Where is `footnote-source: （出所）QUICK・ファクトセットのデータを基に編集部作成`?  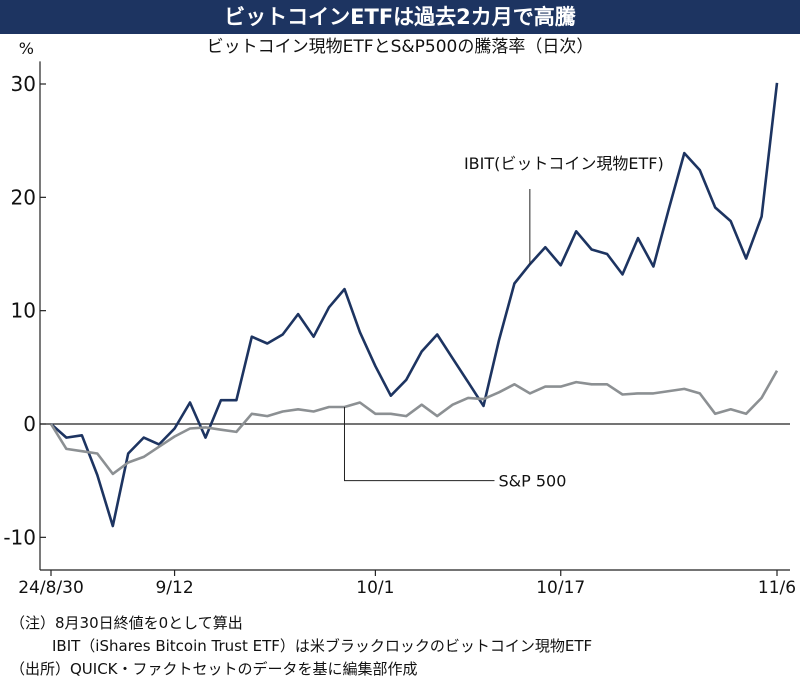 footnote-source: （出所）QUICK・ファクトセットのデータを基に編集部作成 is located at coordinates (214, 669).